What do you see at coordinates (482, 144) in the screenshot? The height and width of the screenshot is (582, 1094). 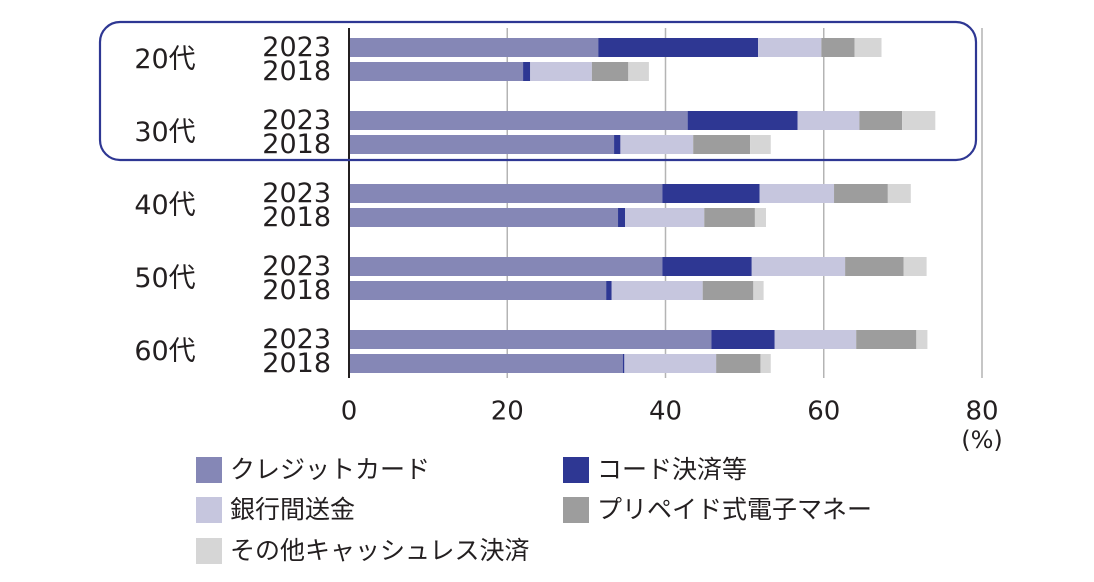 I see `bar-segment-g1-2018-s0` at bounding box center [482, 144].